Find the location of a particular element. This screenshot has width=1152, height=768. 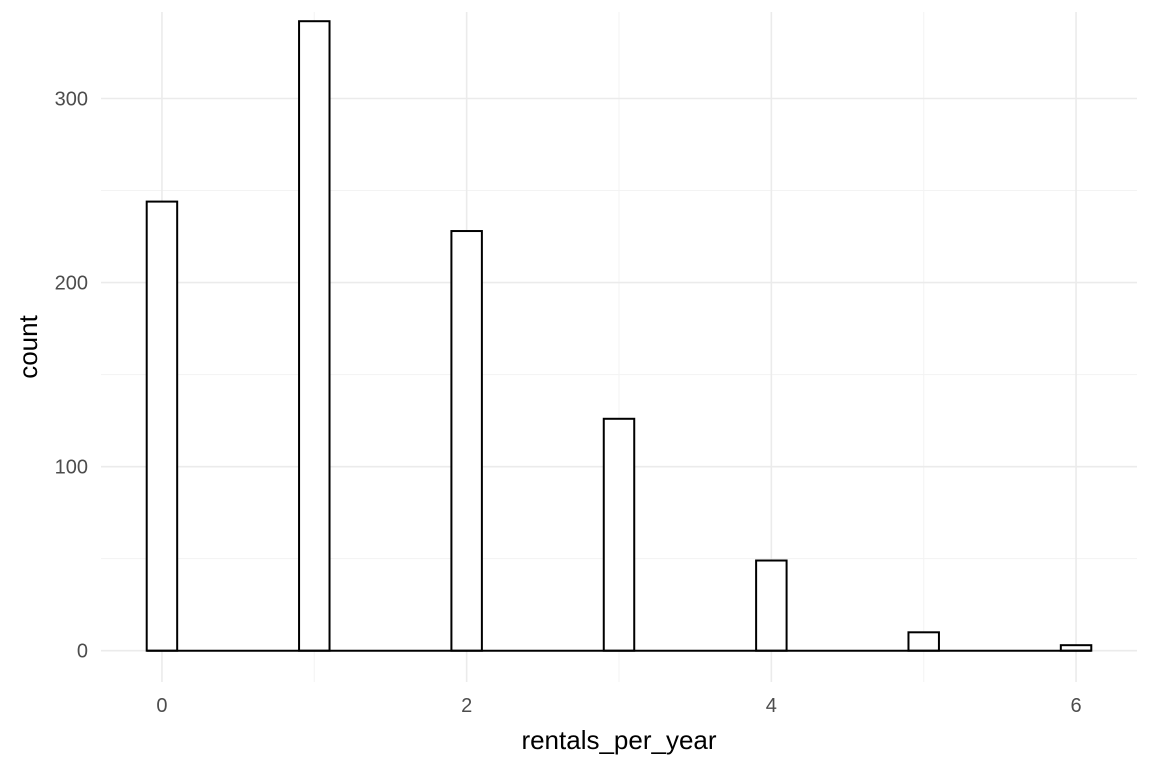

x-tick-label: 2 is located at coordinates (466, 706).